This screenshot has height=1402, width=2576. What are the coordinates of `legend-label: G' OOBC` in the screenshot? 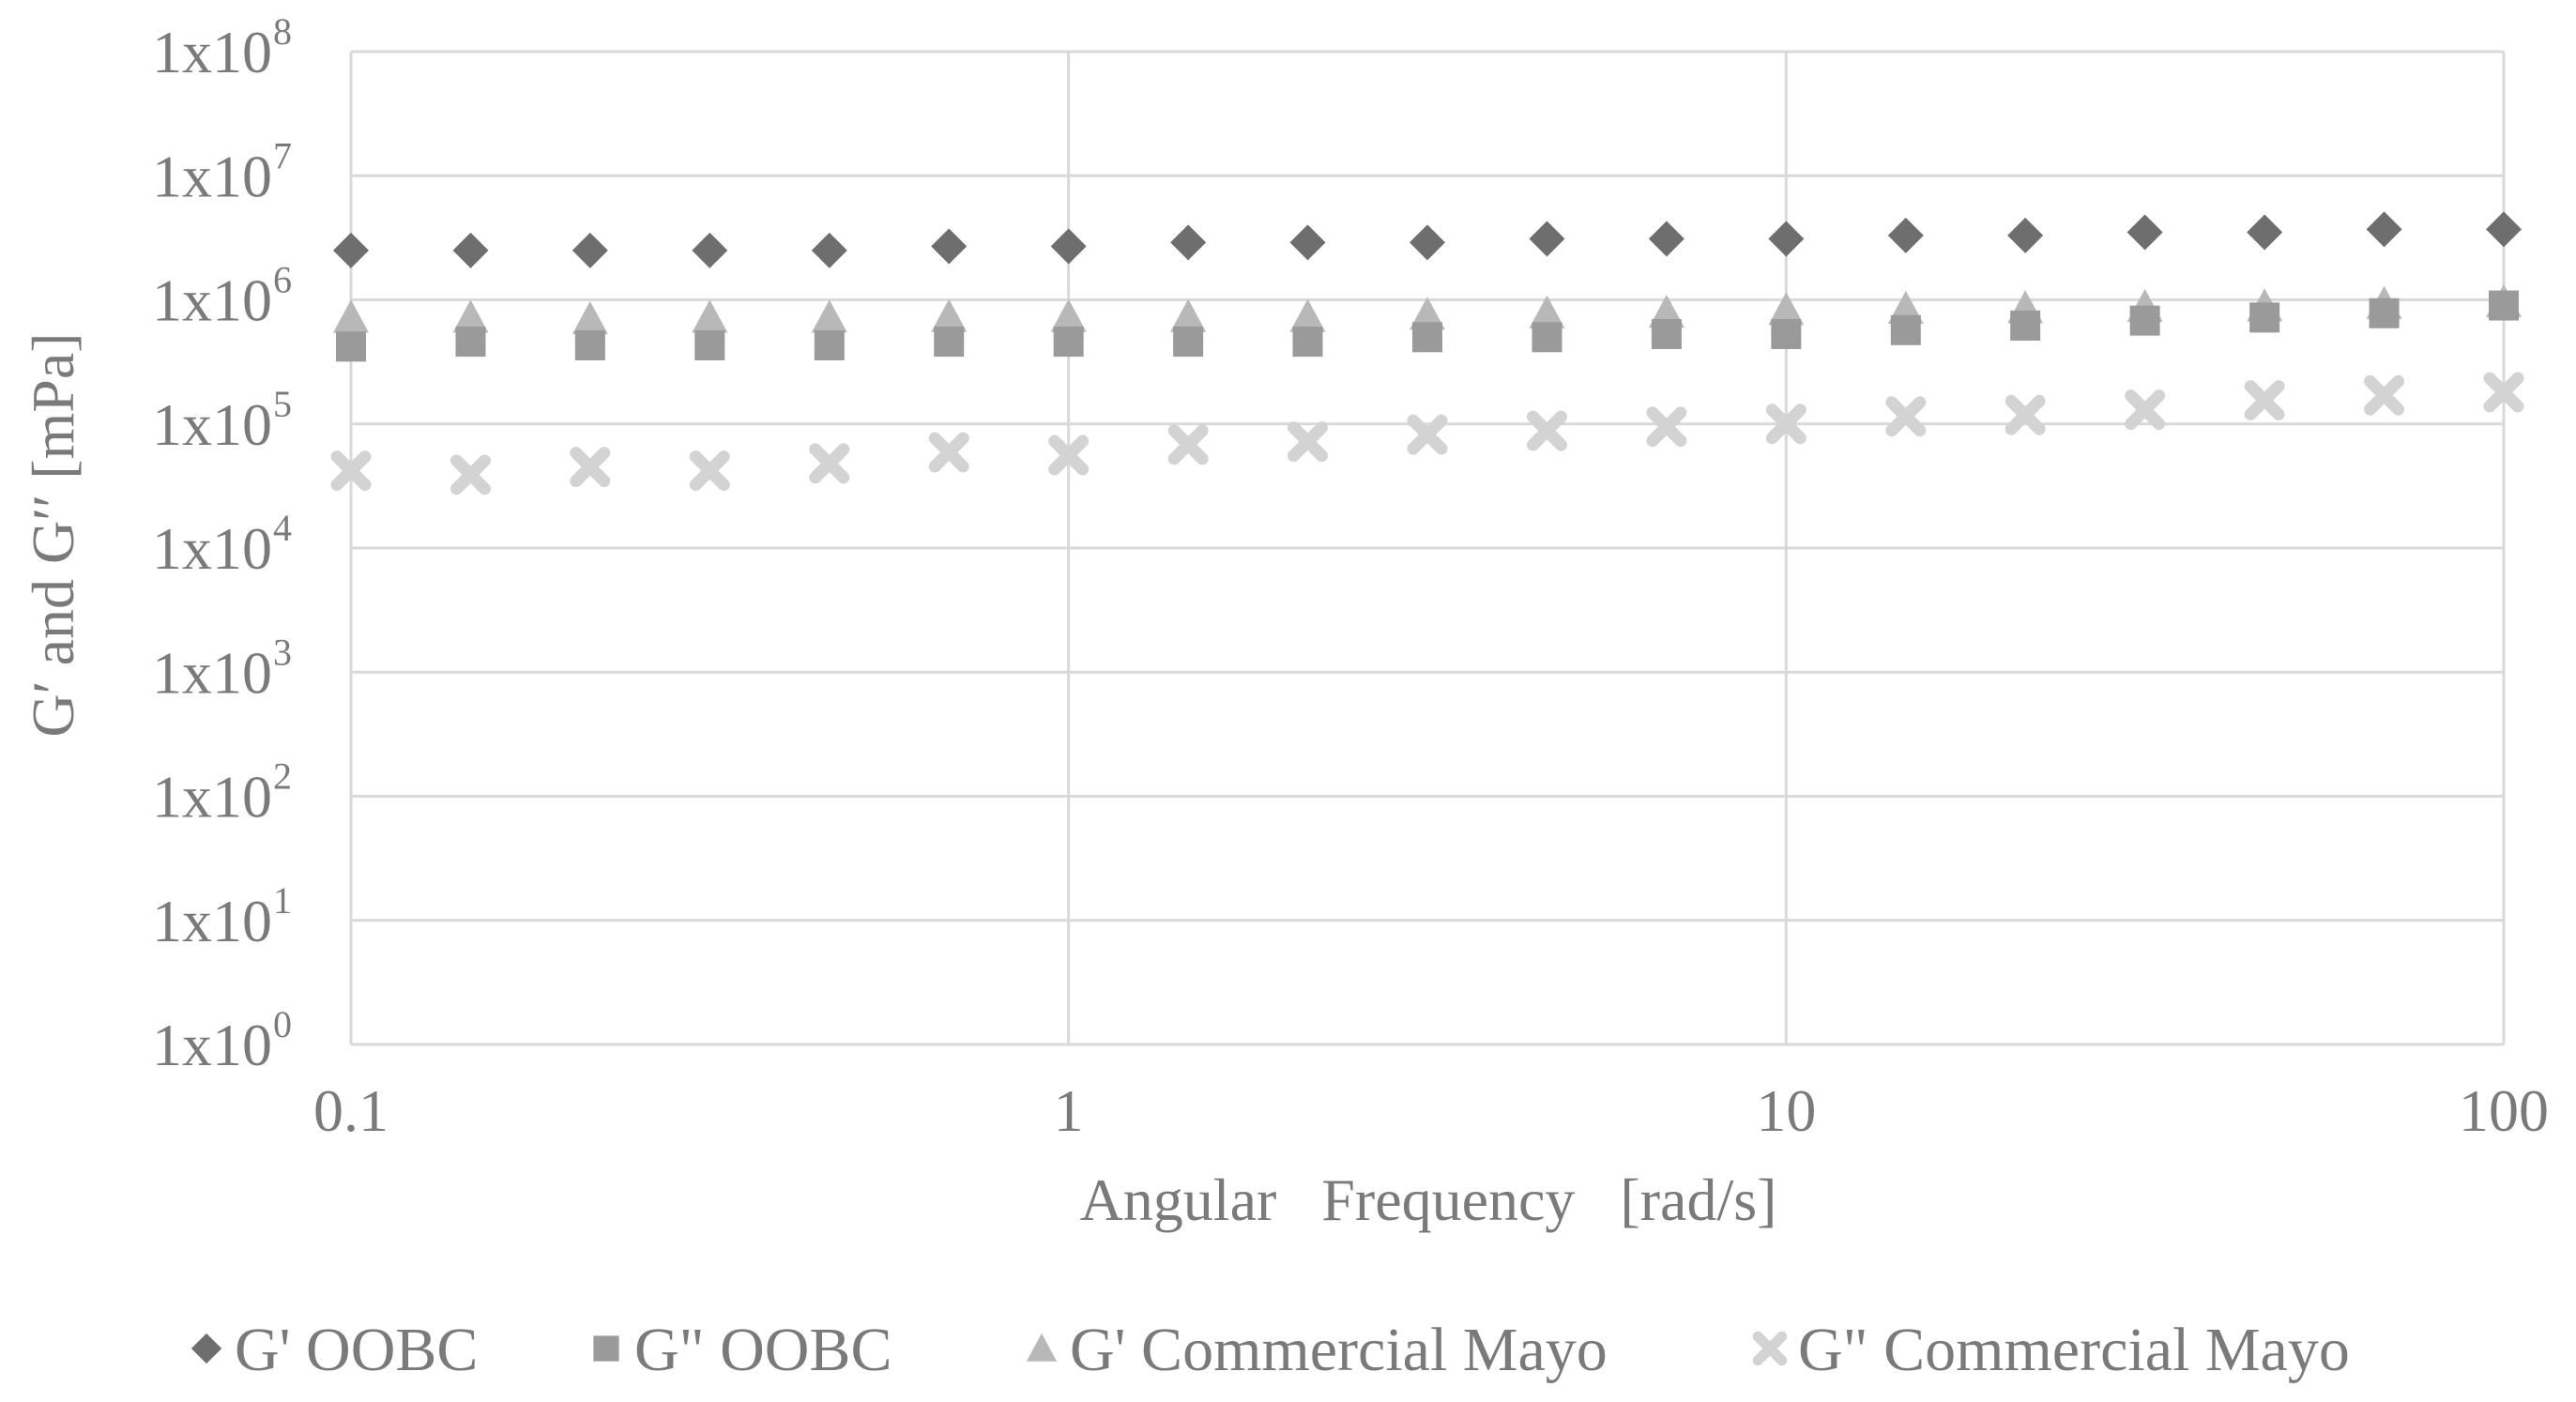 It's located at (356, 1350).